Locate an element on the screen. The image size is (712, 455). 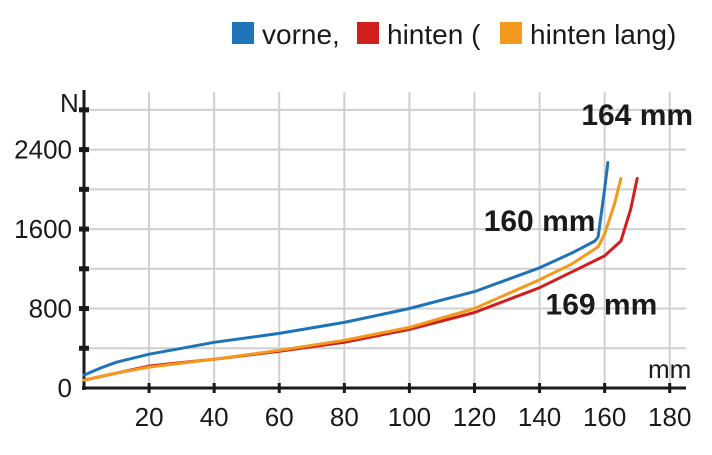
x-tick-label: 40 is located at coordinates (214, 417).